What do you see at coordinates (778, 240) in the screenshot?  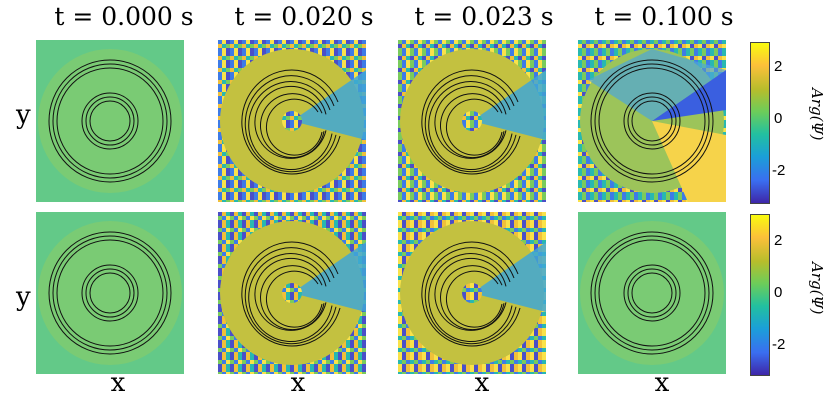 I see `colorbar-bottom-tick-2: 2` at bounding box center [778, 240].